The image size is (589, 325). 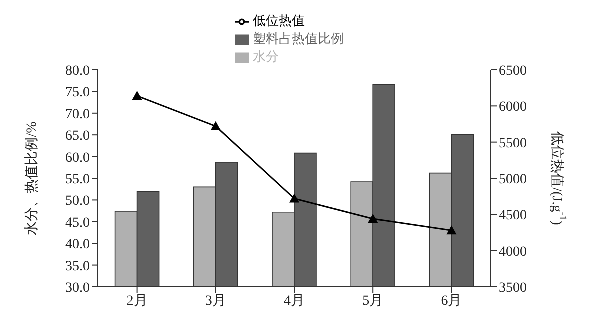 What do you see at coordinates (298, 38) in the screenshot?
I see `legend-label: 塑料占热值比例` at bounding box center [298, 38].